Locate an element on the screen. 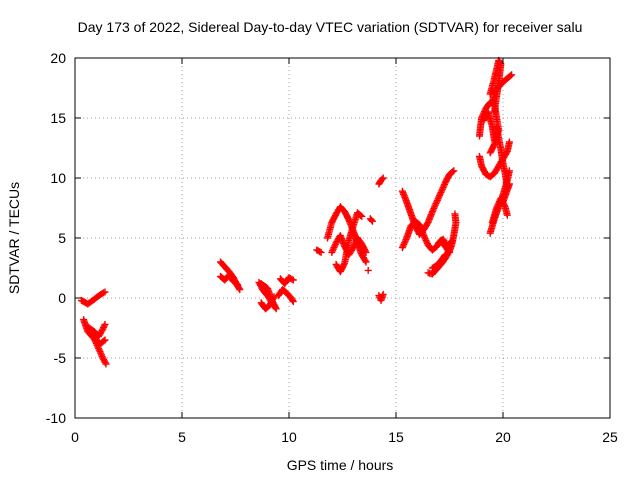  y-tick-label: 0 is located at coordinates (62, 298).